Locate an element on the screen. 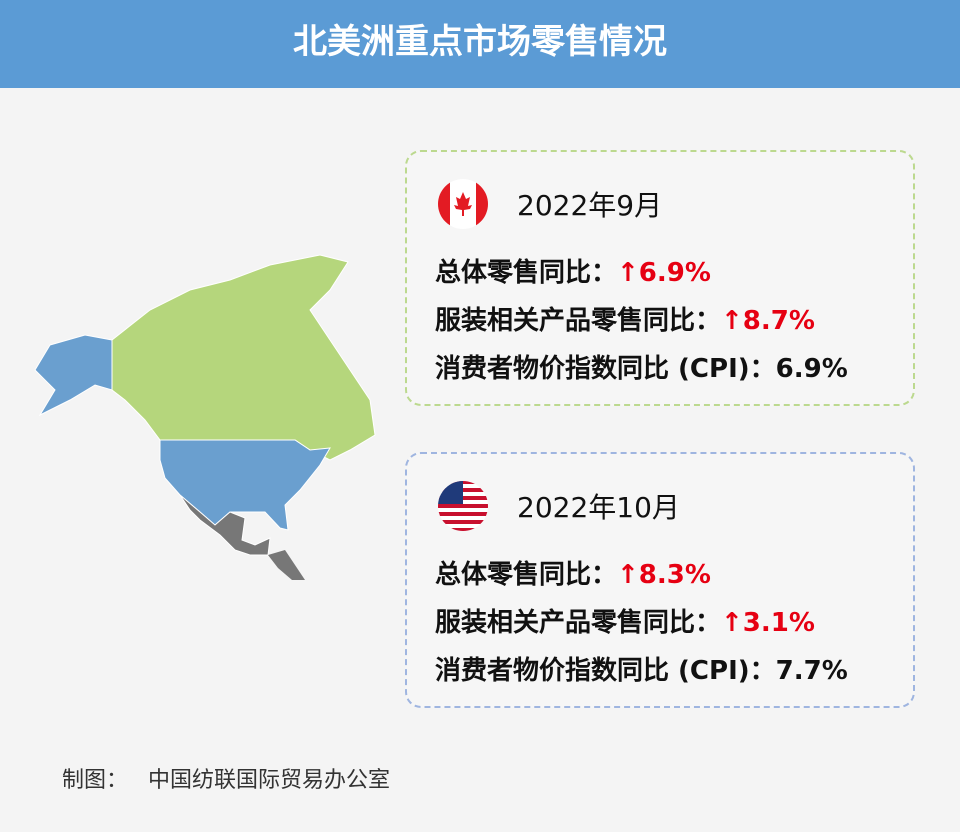 The width and height of the screenshot is (960, 832). stat-row: 服装相关产品零售同比：↑3.1% is located at coordinates (625, 620).